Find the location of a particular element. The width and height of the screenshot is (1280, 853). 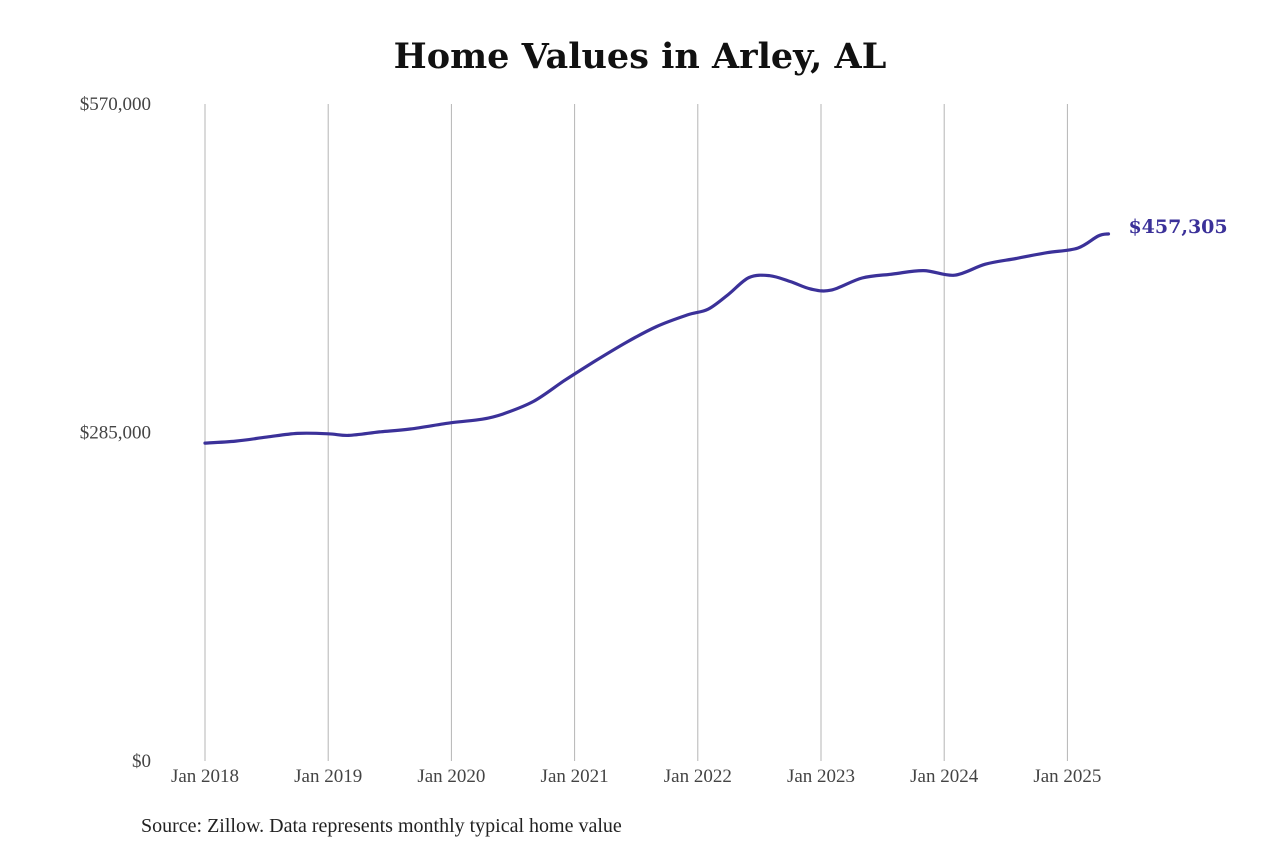

x-tick-label: Jan 2025 is located at coordinates (1067, 776).